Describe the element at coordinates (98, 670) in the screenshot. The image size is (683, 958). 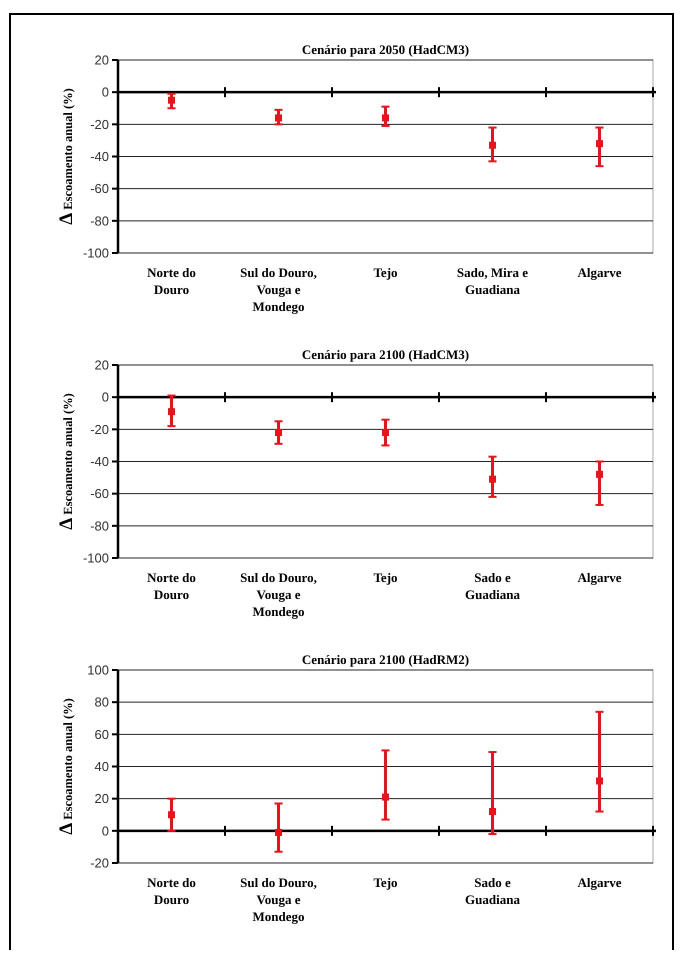
I see `y-tick-label: 100` at that location.